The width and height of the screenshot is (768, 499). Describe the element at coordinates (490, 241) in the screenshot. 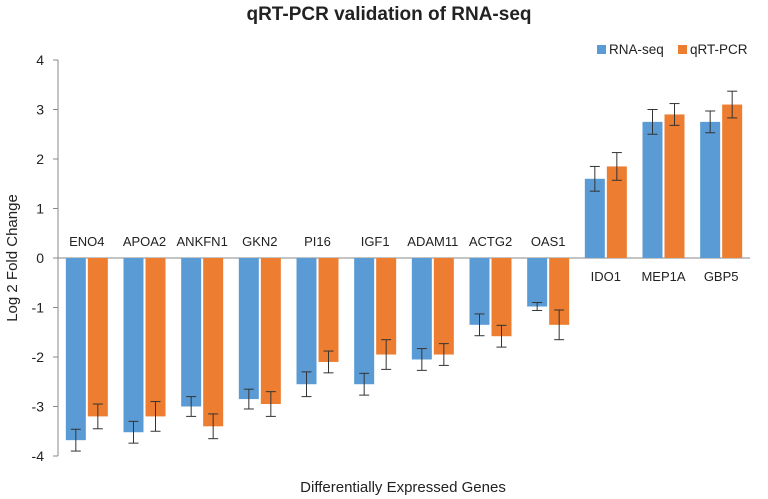

I see `category-label: ACTG2` at that location.